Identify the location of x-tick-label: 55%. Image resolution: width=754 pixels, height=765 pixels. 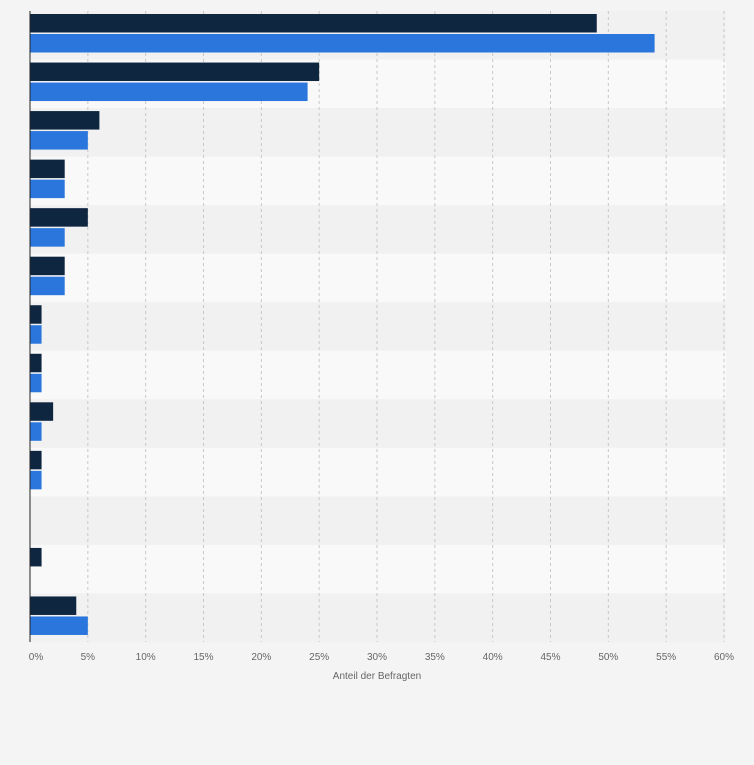
(666, 657).